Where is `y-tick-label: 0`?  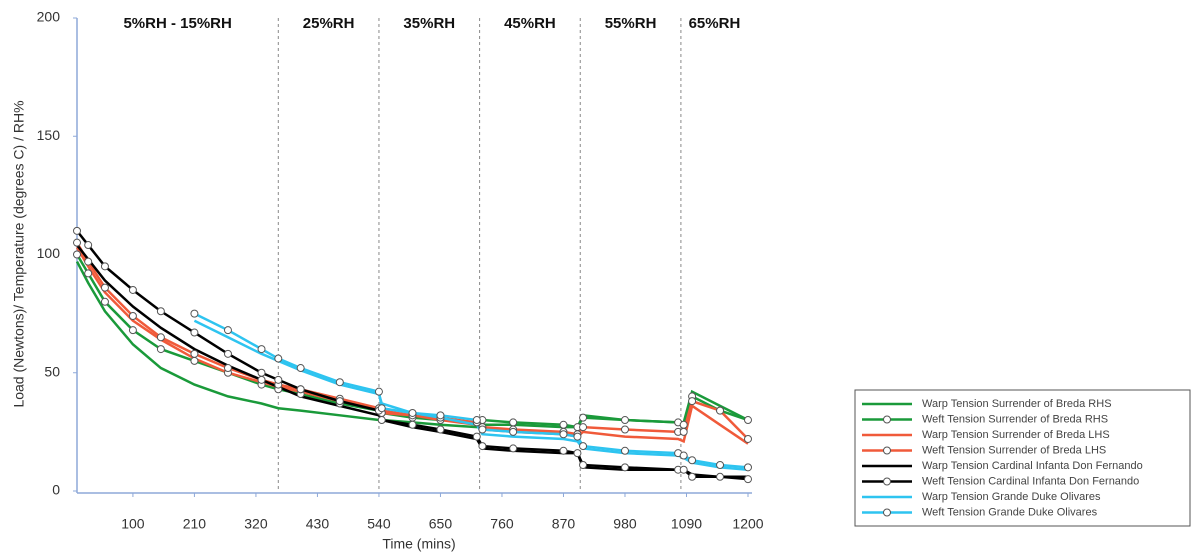
y-tick-label: 0 is located at coordinates (56, 490).